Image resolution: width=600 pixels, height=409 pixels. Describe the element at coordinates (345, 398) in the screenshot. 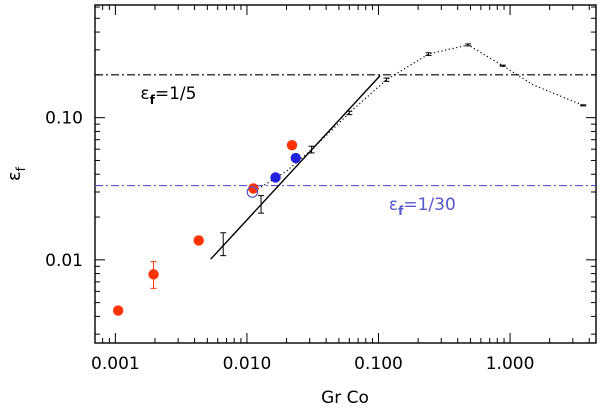

I see `x-axis-label: Gr Co` at that location.